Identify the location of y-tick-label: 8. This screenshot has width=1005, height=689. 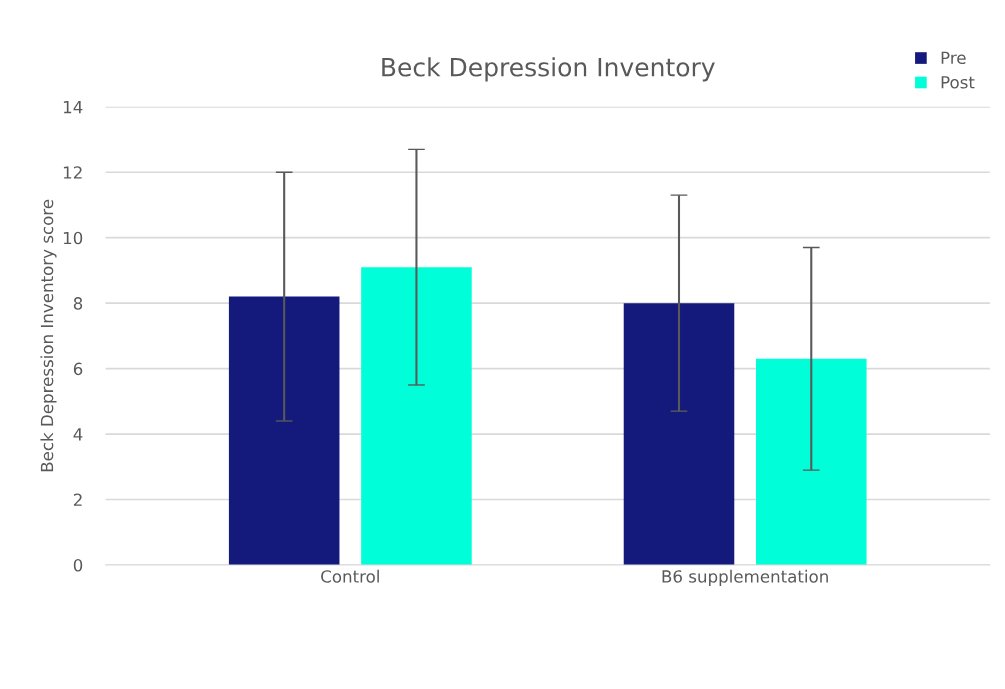
(78, 303).